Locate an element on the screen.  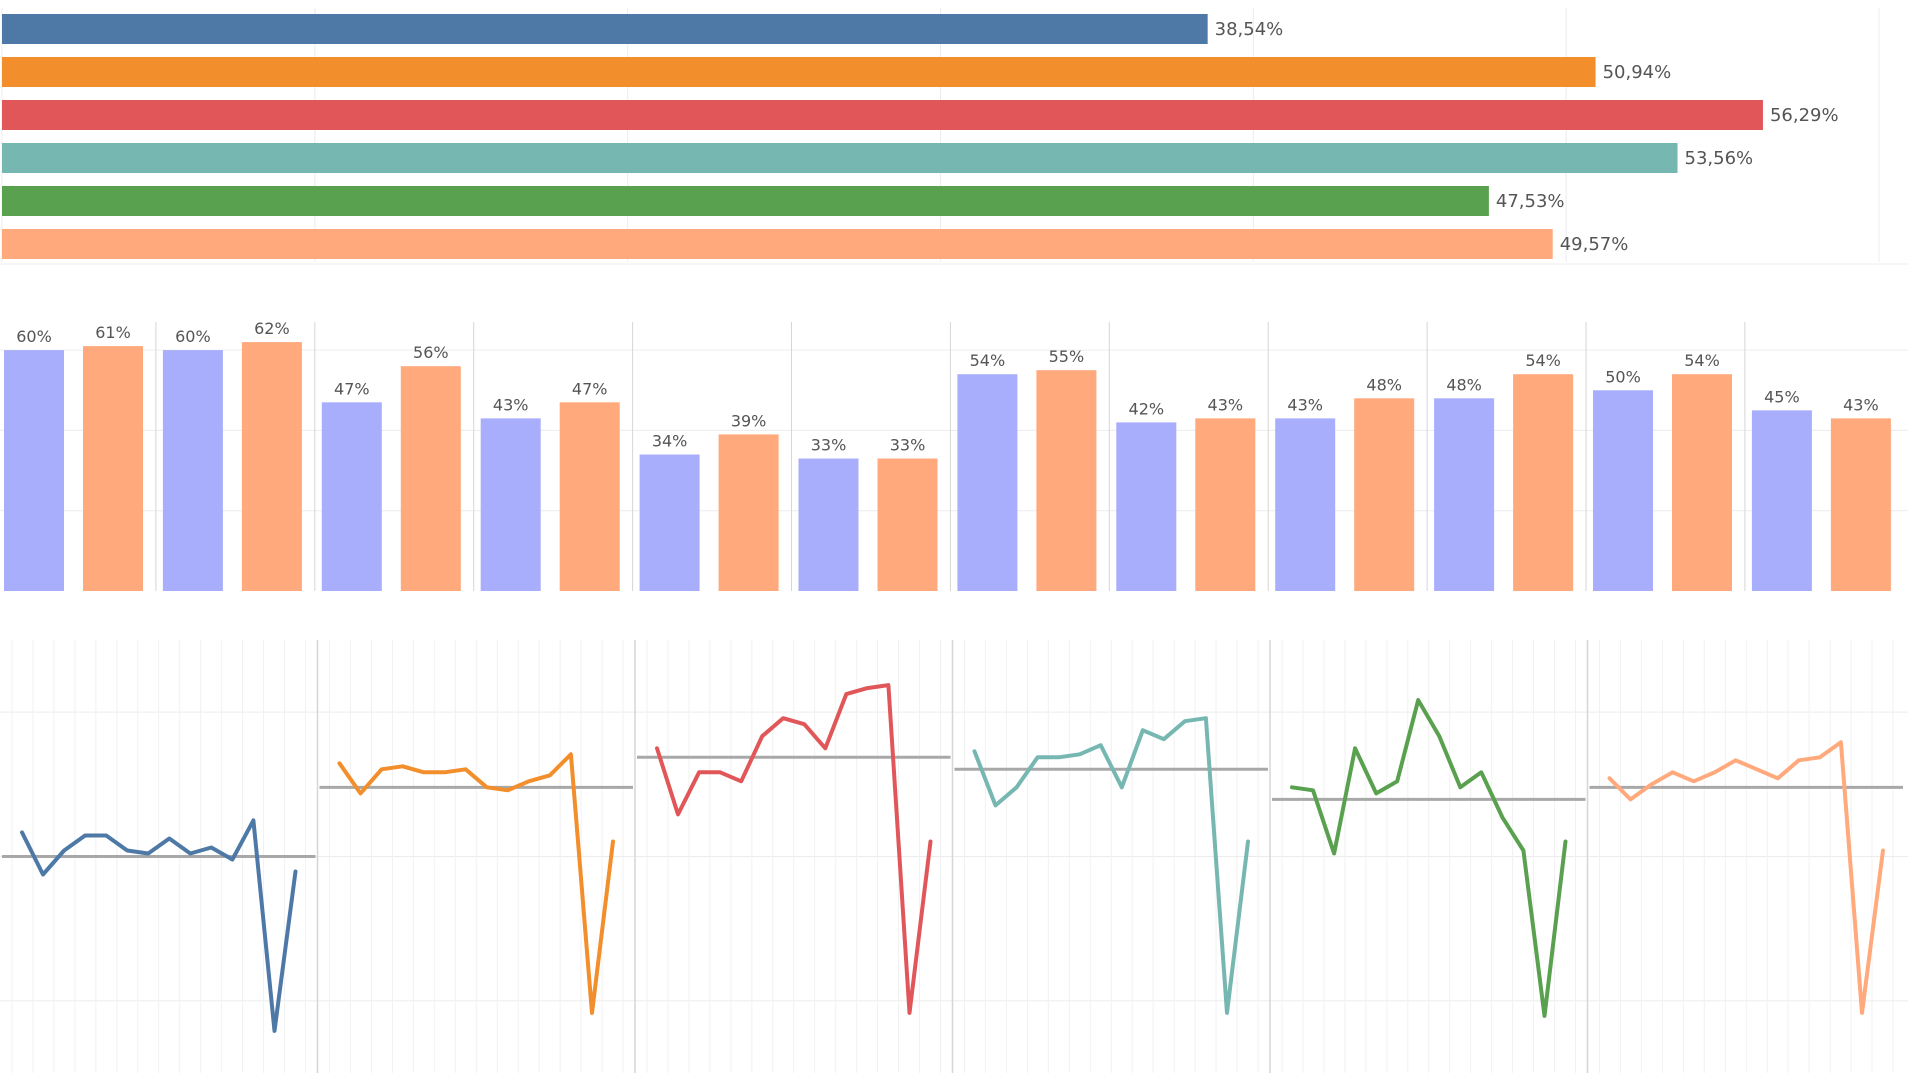
bar-data-label: 56,29% is located at coordinates (1804, 115).